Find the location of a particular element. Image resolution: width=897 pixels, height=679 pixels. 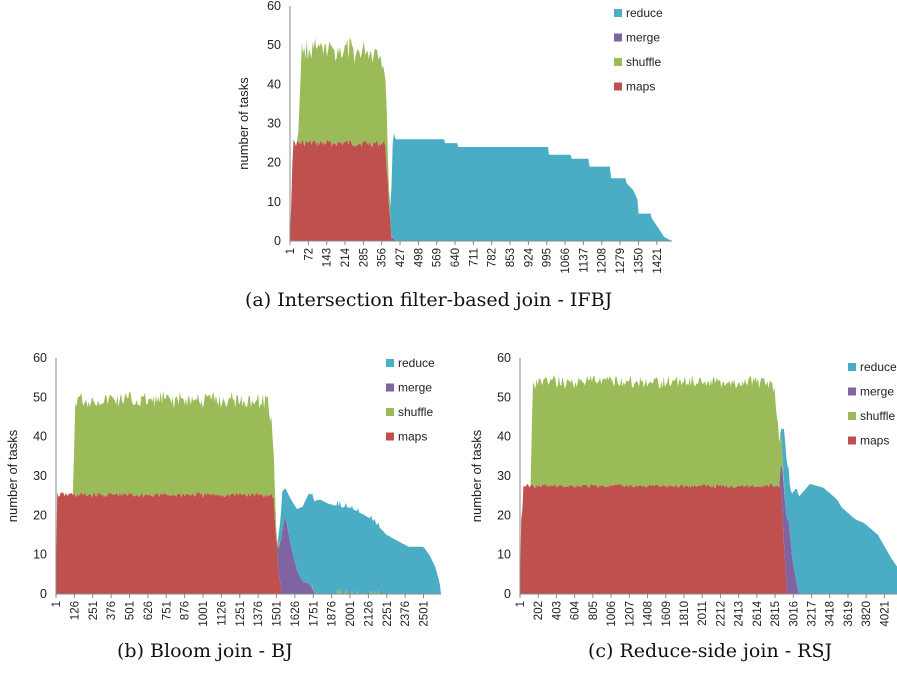

y-tick-label: 40 is located at coordinates (40, 437).